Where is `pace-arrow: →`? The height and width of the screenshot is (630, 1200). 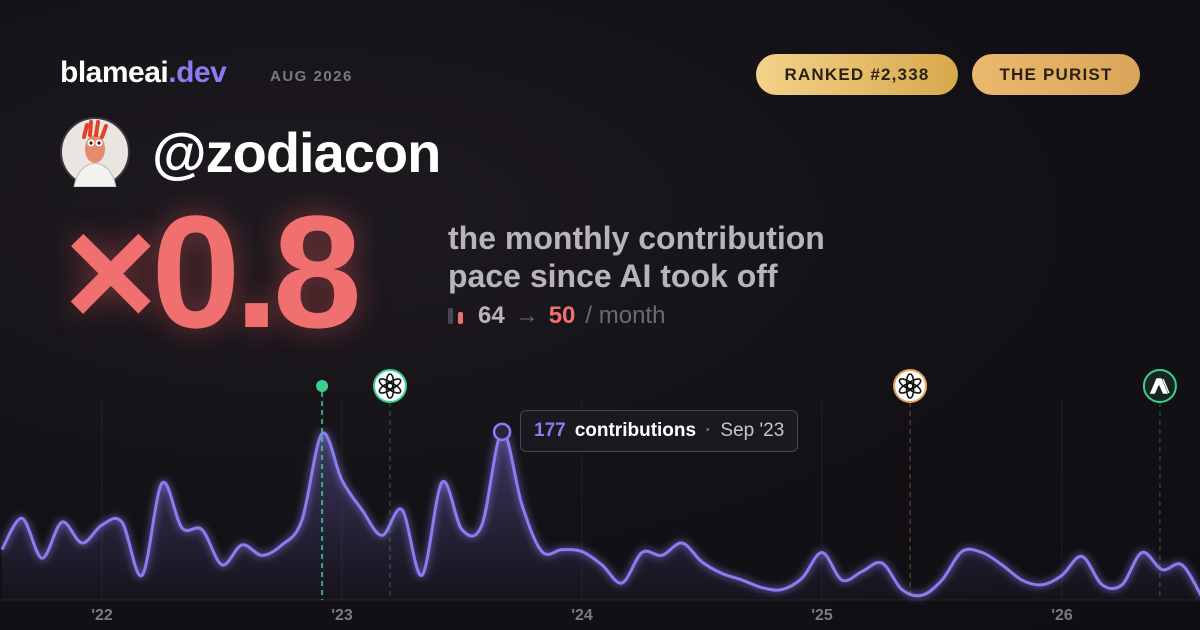
pace-arrow: → is located at coordinates (526, 315).